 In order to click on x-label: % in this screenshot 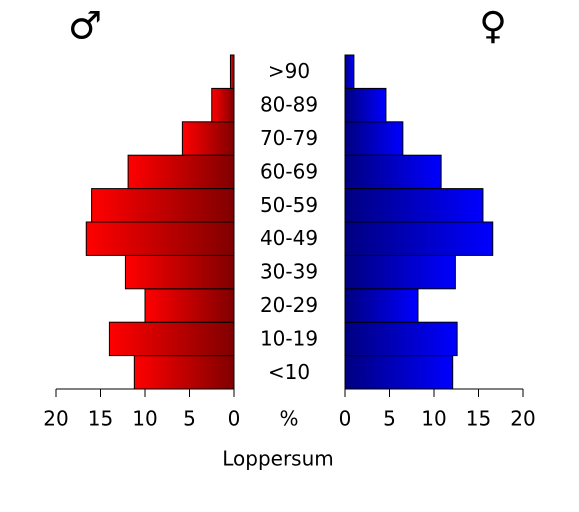, I will do `click(288, 419)`.